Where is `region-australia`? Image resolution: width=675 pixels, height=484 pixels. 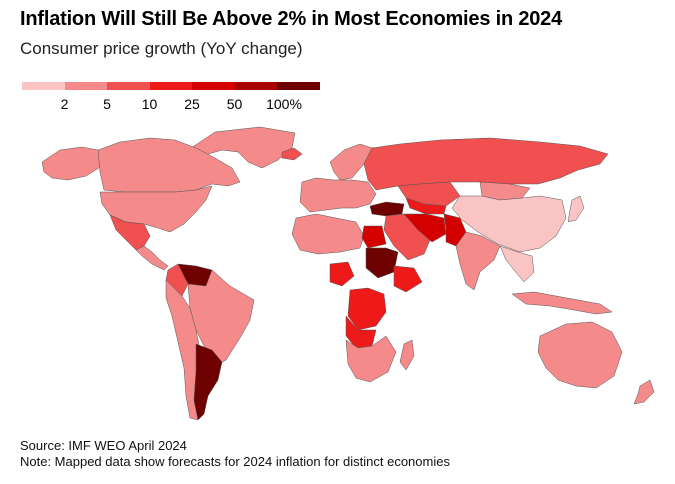 region-australia is located at coordinates (580, 355).